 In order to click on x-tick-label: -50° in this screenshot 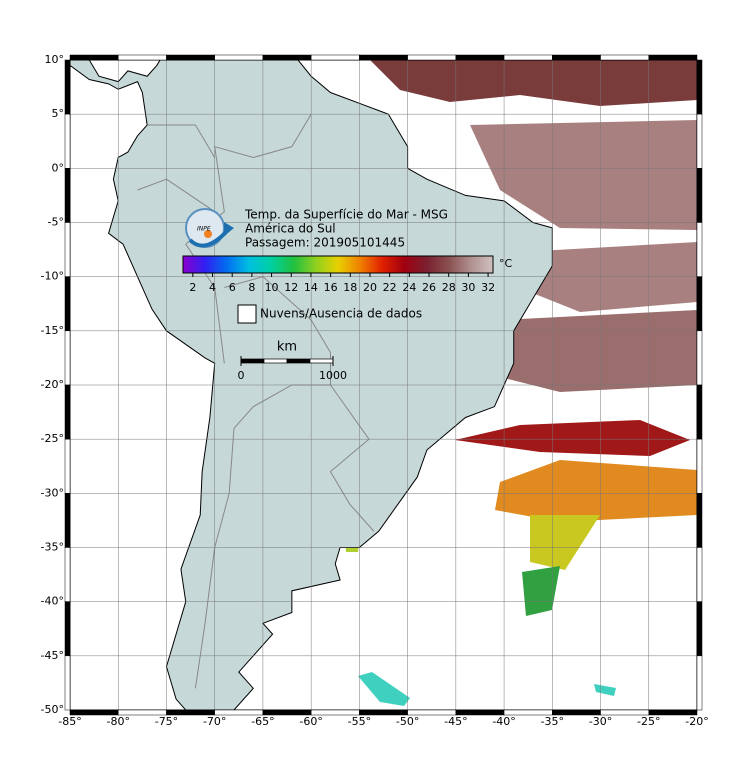, I will do `click(407, 721)`.